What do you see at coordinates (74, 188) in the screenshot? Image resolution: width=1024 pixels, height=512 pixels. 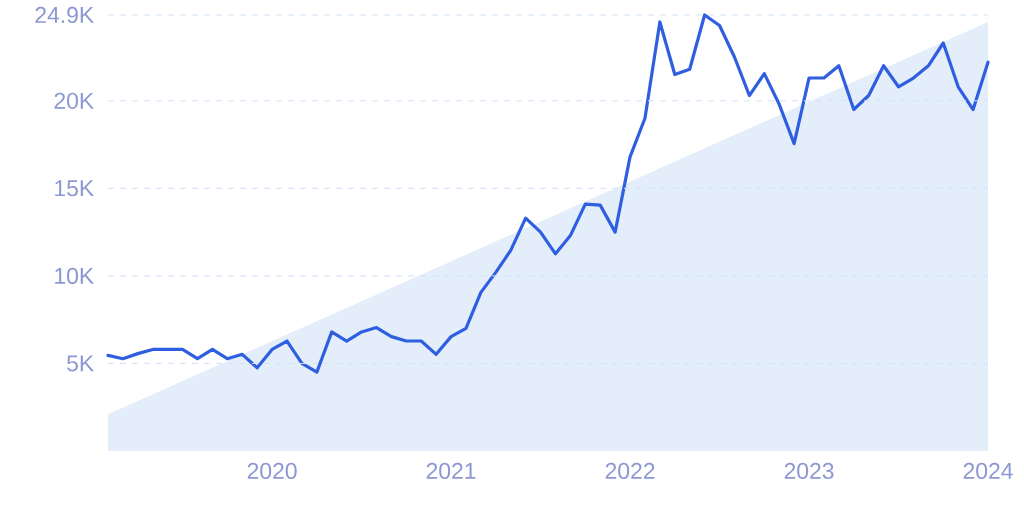 I see `y-tick-label: 15K` at bounding box center [74, 188].